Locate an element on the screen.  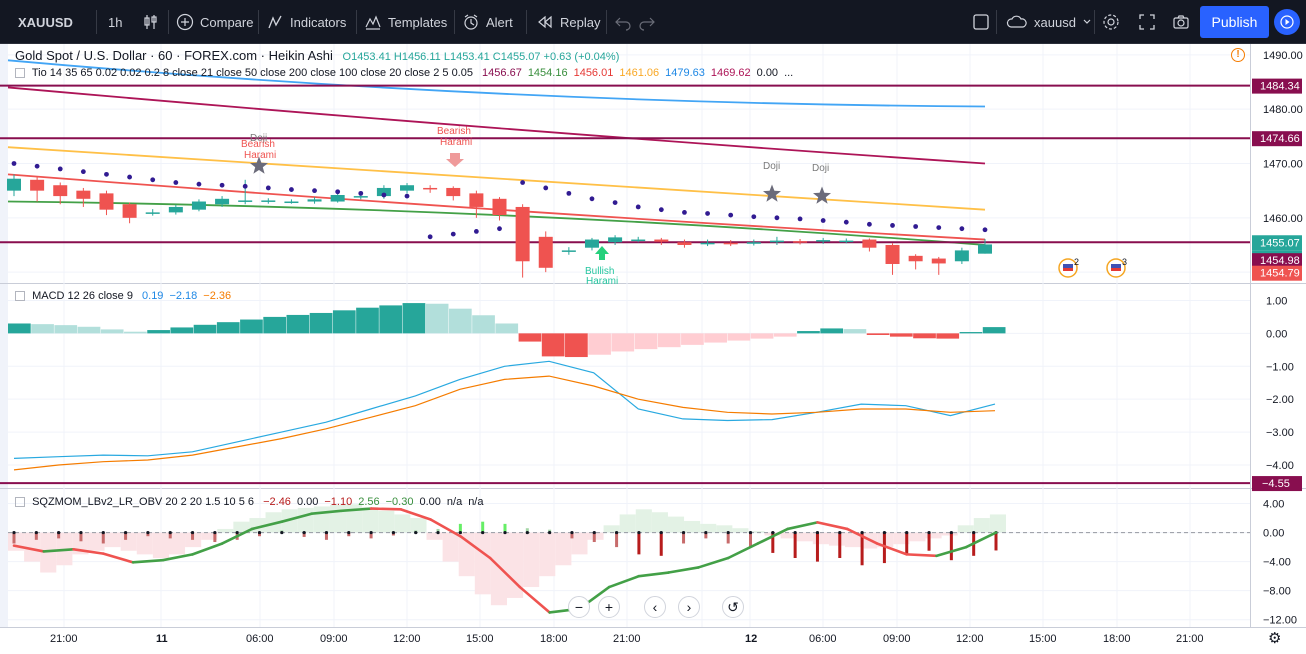
fullscreen-toggle is located at coordinates (981, 22).